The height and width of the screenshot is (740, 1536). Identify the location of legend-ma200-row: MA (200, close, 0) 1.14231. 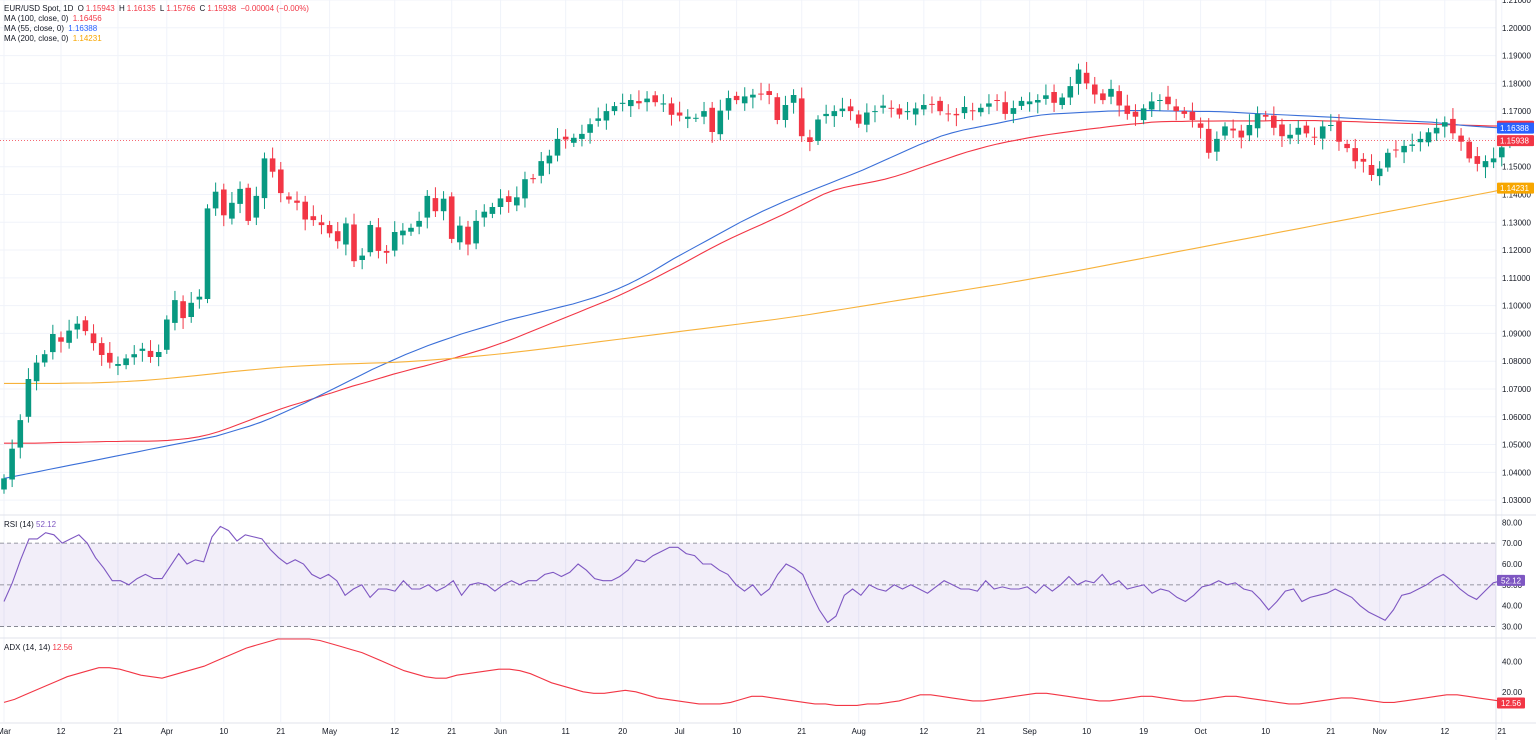
(157, 39).